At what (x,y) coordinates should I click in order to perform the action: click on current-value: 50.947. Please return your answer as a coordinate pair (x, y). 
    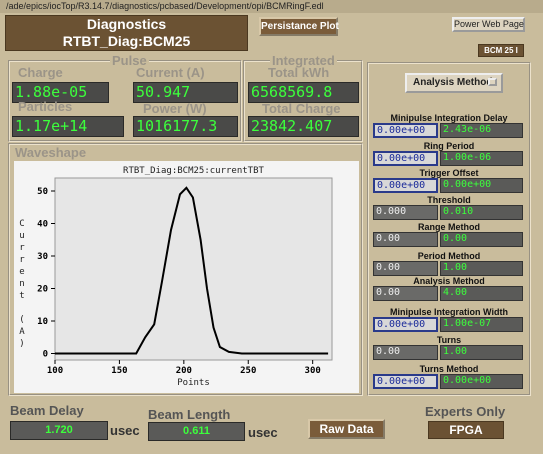
    Looking at the image, I should click on (185, 92).